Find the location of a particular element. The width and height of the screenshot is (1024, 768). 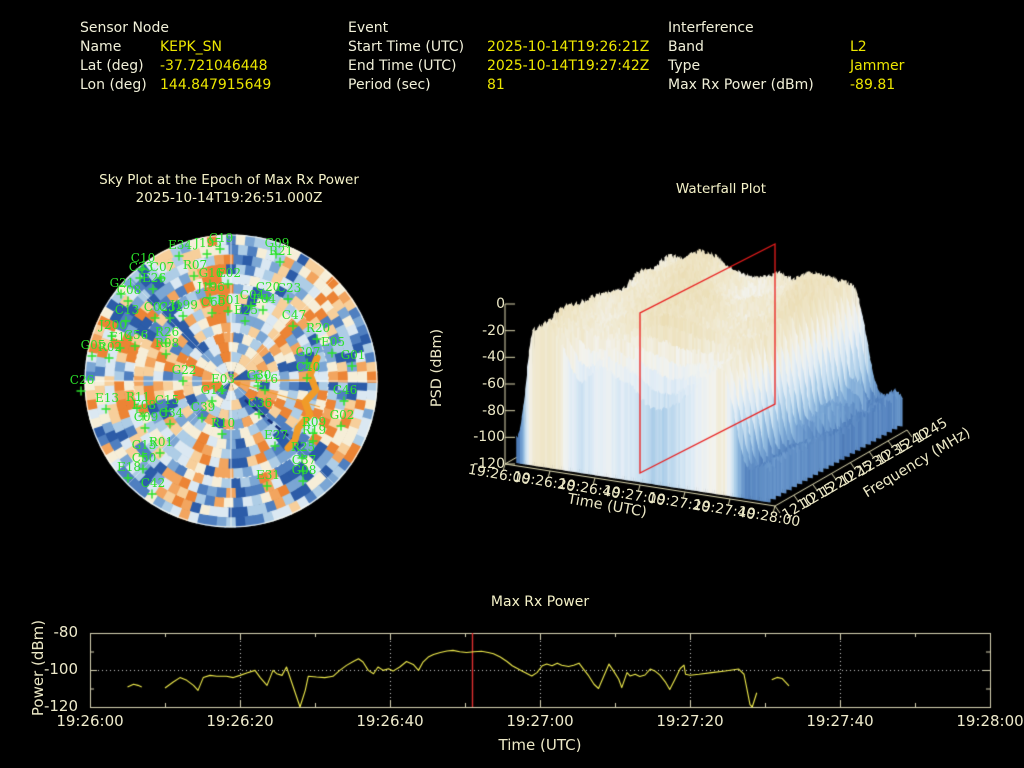

satellite-label-R02: R02 is located at coordinates (110, 347).